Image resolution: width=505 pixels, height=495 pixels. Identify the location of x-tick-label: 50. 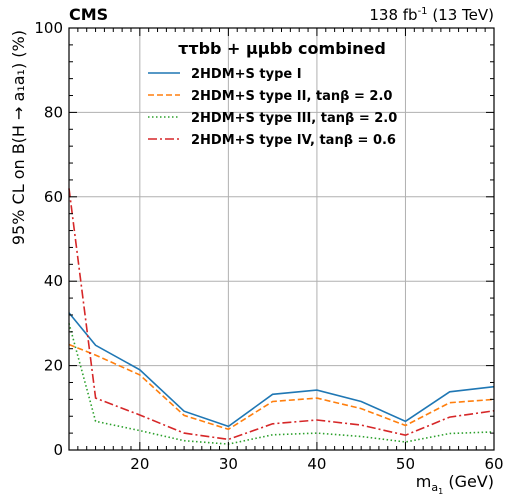
(405, 464).